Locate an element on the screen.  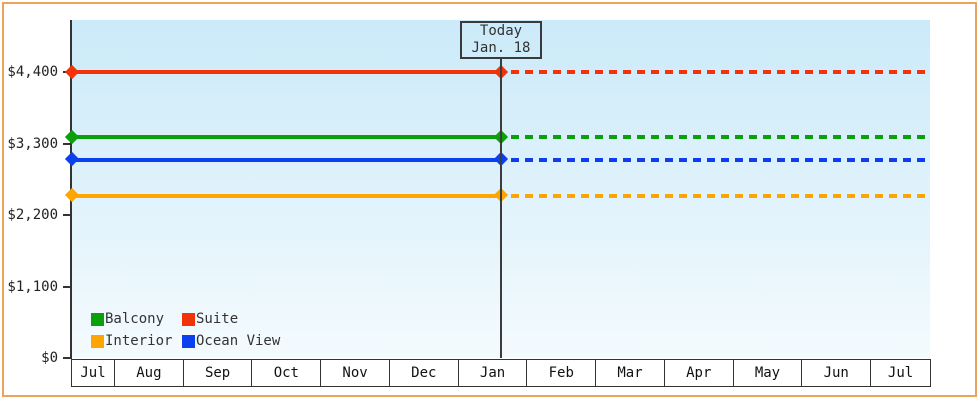
legend-label: Suite is located at coordinates (217, 319).